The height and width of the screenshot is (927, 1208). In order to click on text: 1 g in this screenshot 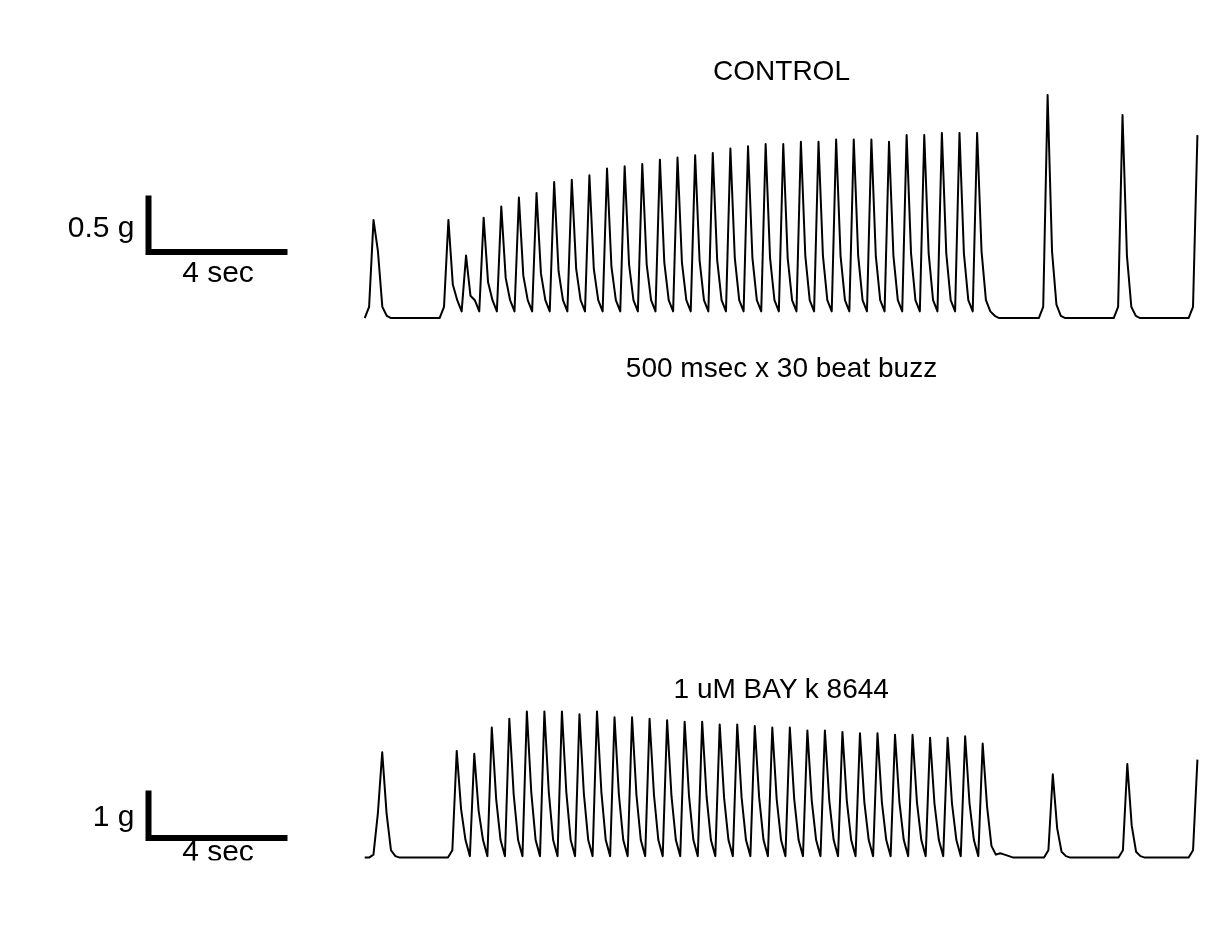, I will do `click(113, 816)`.